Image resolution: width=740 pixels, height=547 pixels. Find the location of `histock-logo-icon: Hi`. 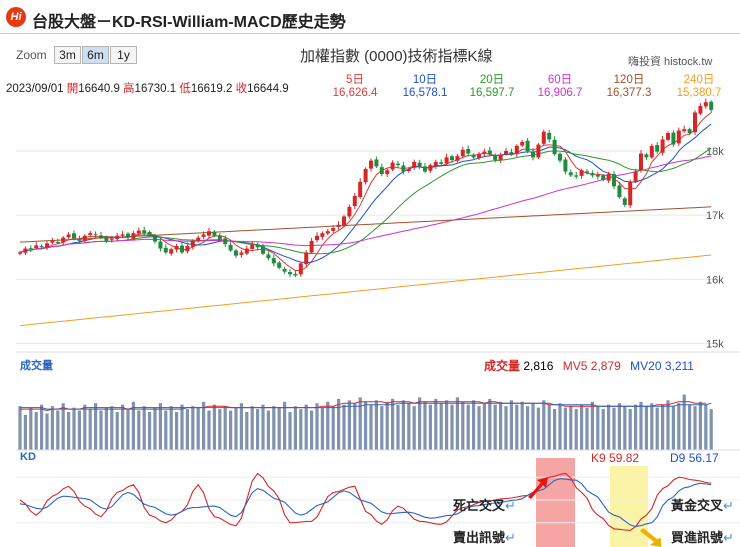

histock-logo-icon: Hi is located at coordinates (16, 17).